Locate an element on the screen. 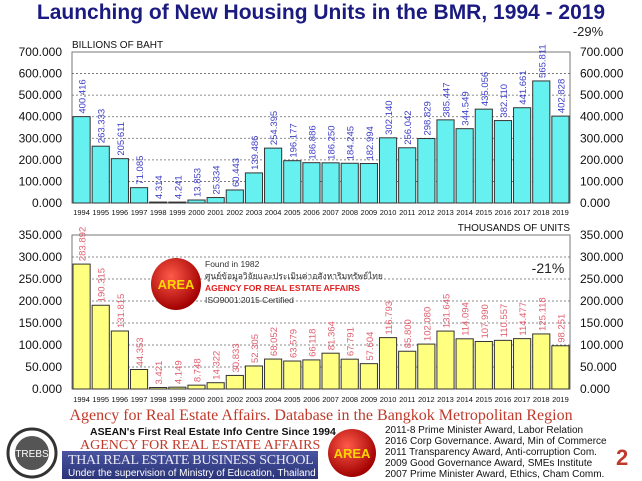 Image resolution: width=642 pixels, height=481 pixels. data-label-2010: 116.793 is located at coordinates (389, 318).